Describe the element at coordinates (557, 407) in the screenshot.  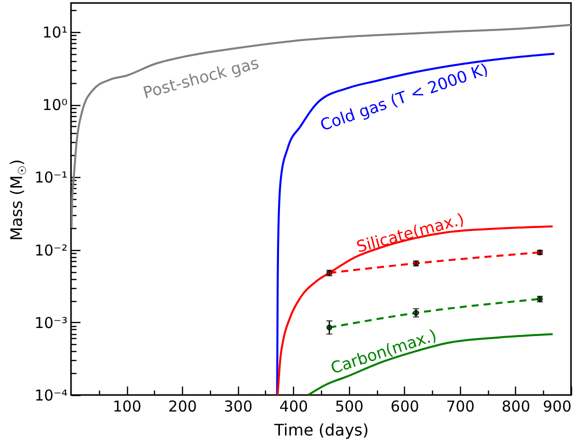
I see `x-tick-label: 900` at that location.